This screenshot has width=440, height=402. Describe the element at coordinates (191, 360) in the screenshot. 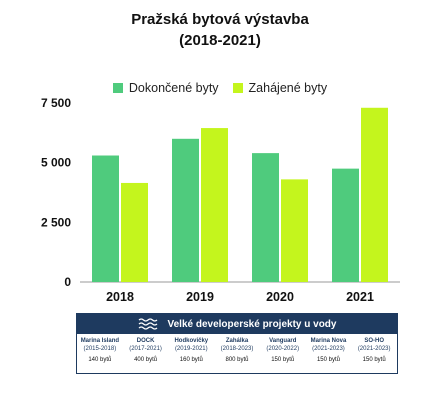

I see `project-units: 160 bytů` at that location.